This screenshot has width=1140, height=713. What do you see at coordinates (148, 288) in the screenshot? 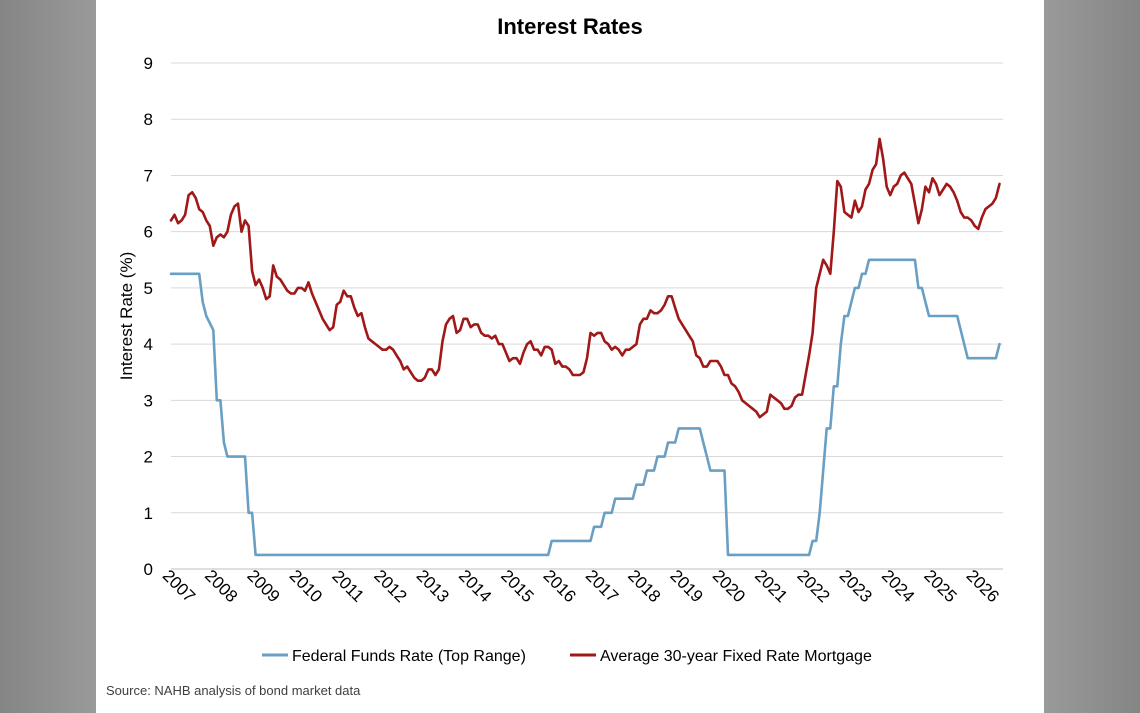
I see `y-tick-label-5: 5` at bounding box center [148, 288].